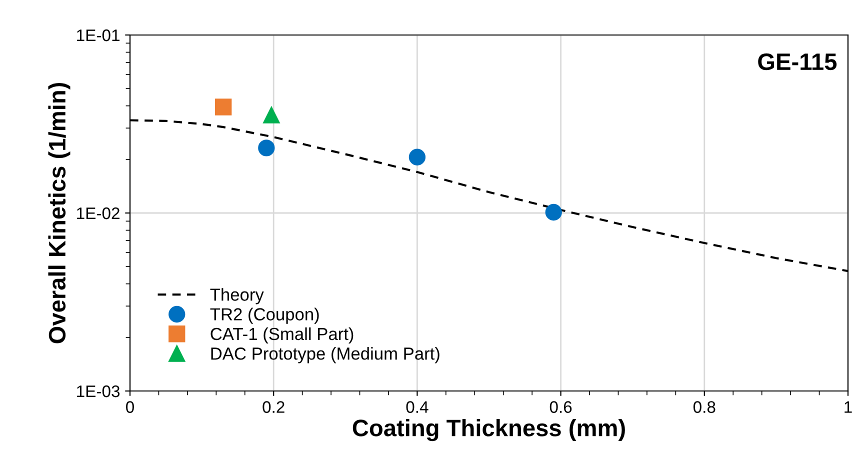  Describe the element at coordinates (417, 407) in the screenshot. I see `x-tick-label: 0.4` at that location.